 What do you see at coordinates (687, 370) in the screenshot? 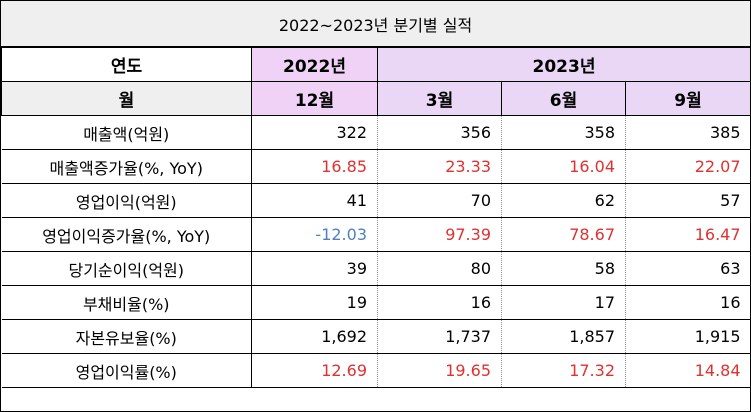
I see `value-cell: 14.84` at bounding box center [687, 370].